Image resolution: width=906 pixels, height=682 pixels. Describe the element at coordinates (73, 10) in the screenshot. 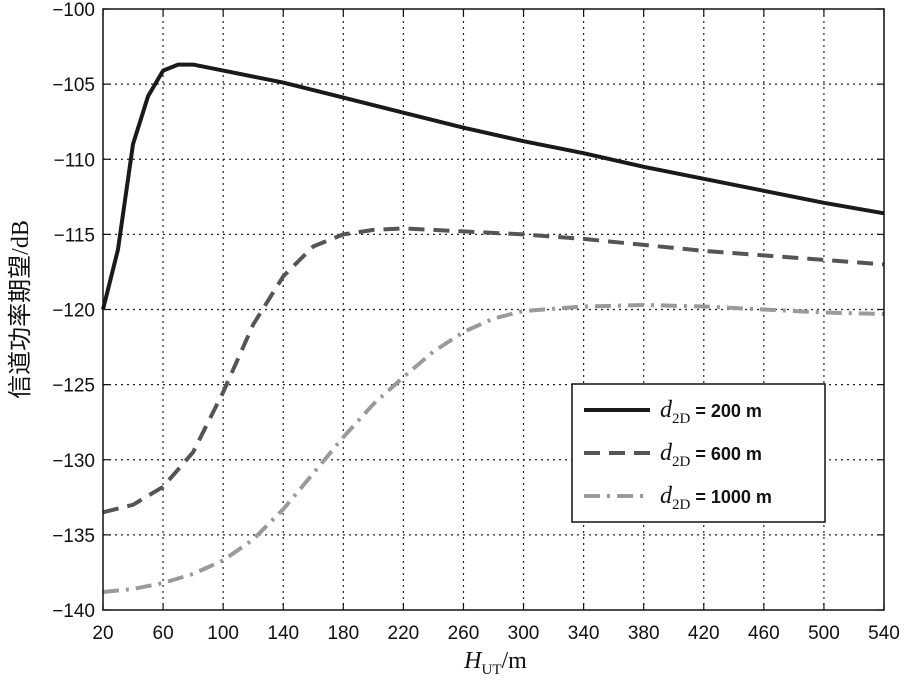

I see `y-tick-label: −100` at that location.